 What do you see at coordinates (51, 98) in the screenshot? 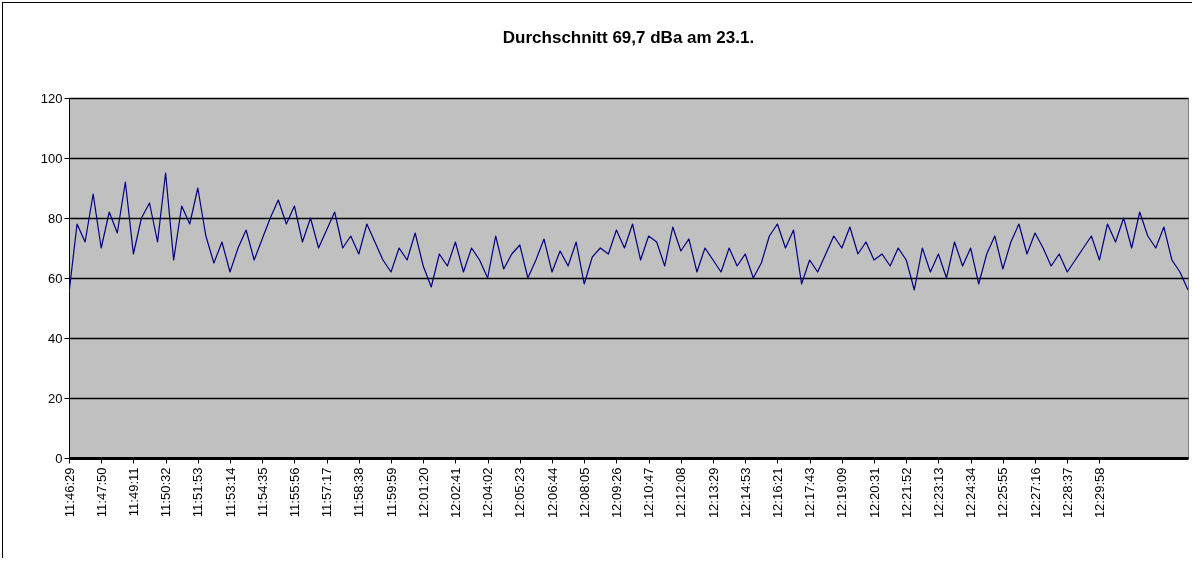
I see `y-tick-label: 120` at bounding box center [51, 98].